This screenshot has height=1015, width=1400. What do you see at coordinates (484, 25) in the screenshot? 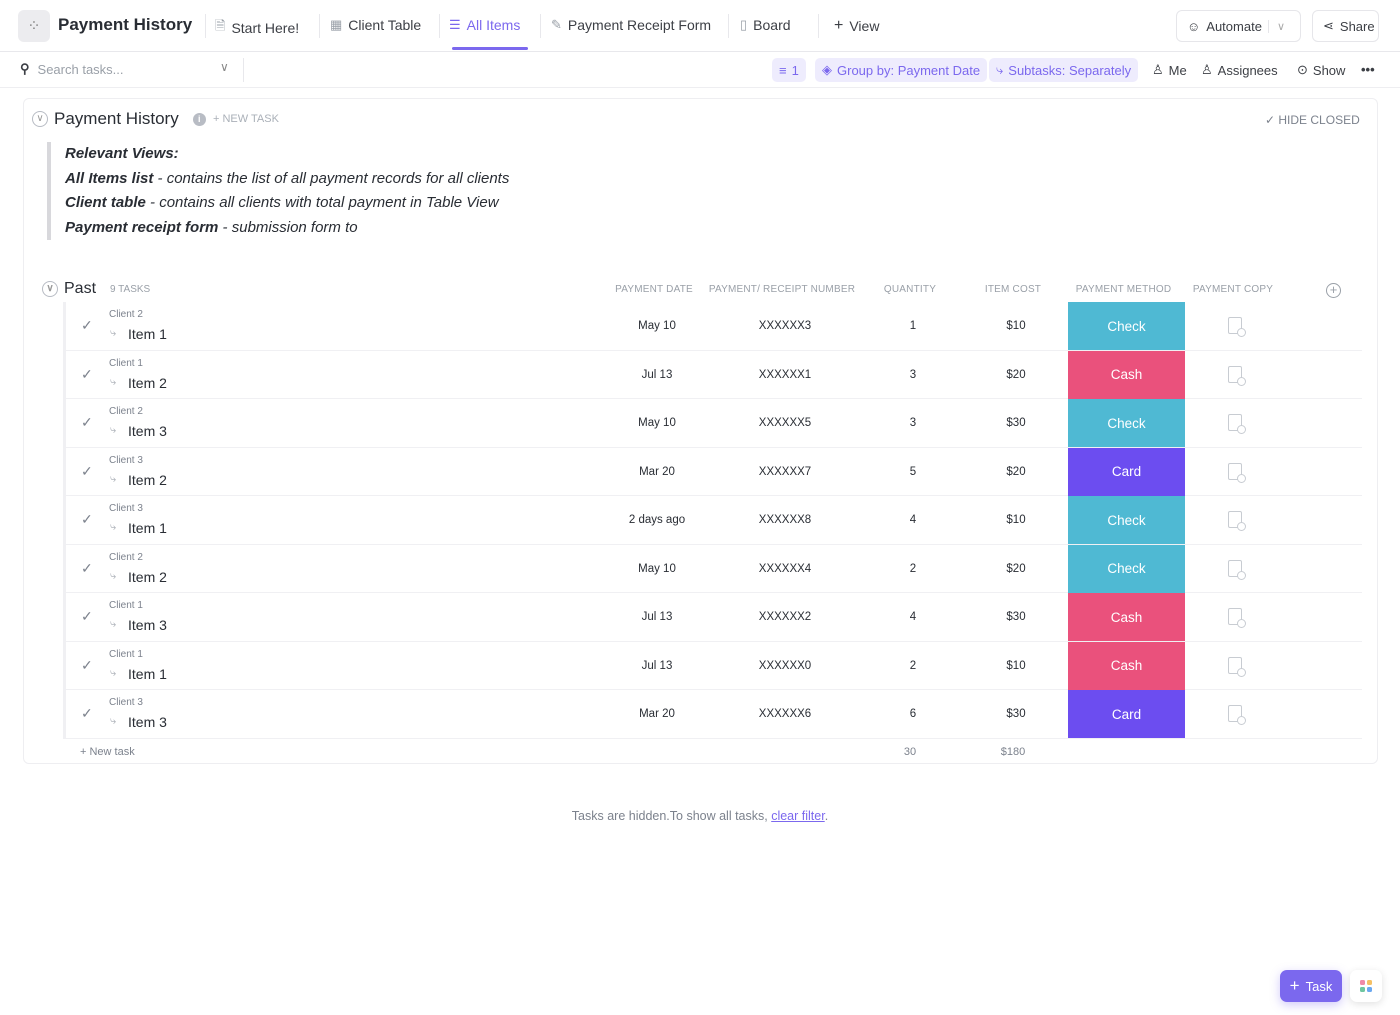
I see `tab-all-items: ☰ All Items` at bounding box center [484, 25].